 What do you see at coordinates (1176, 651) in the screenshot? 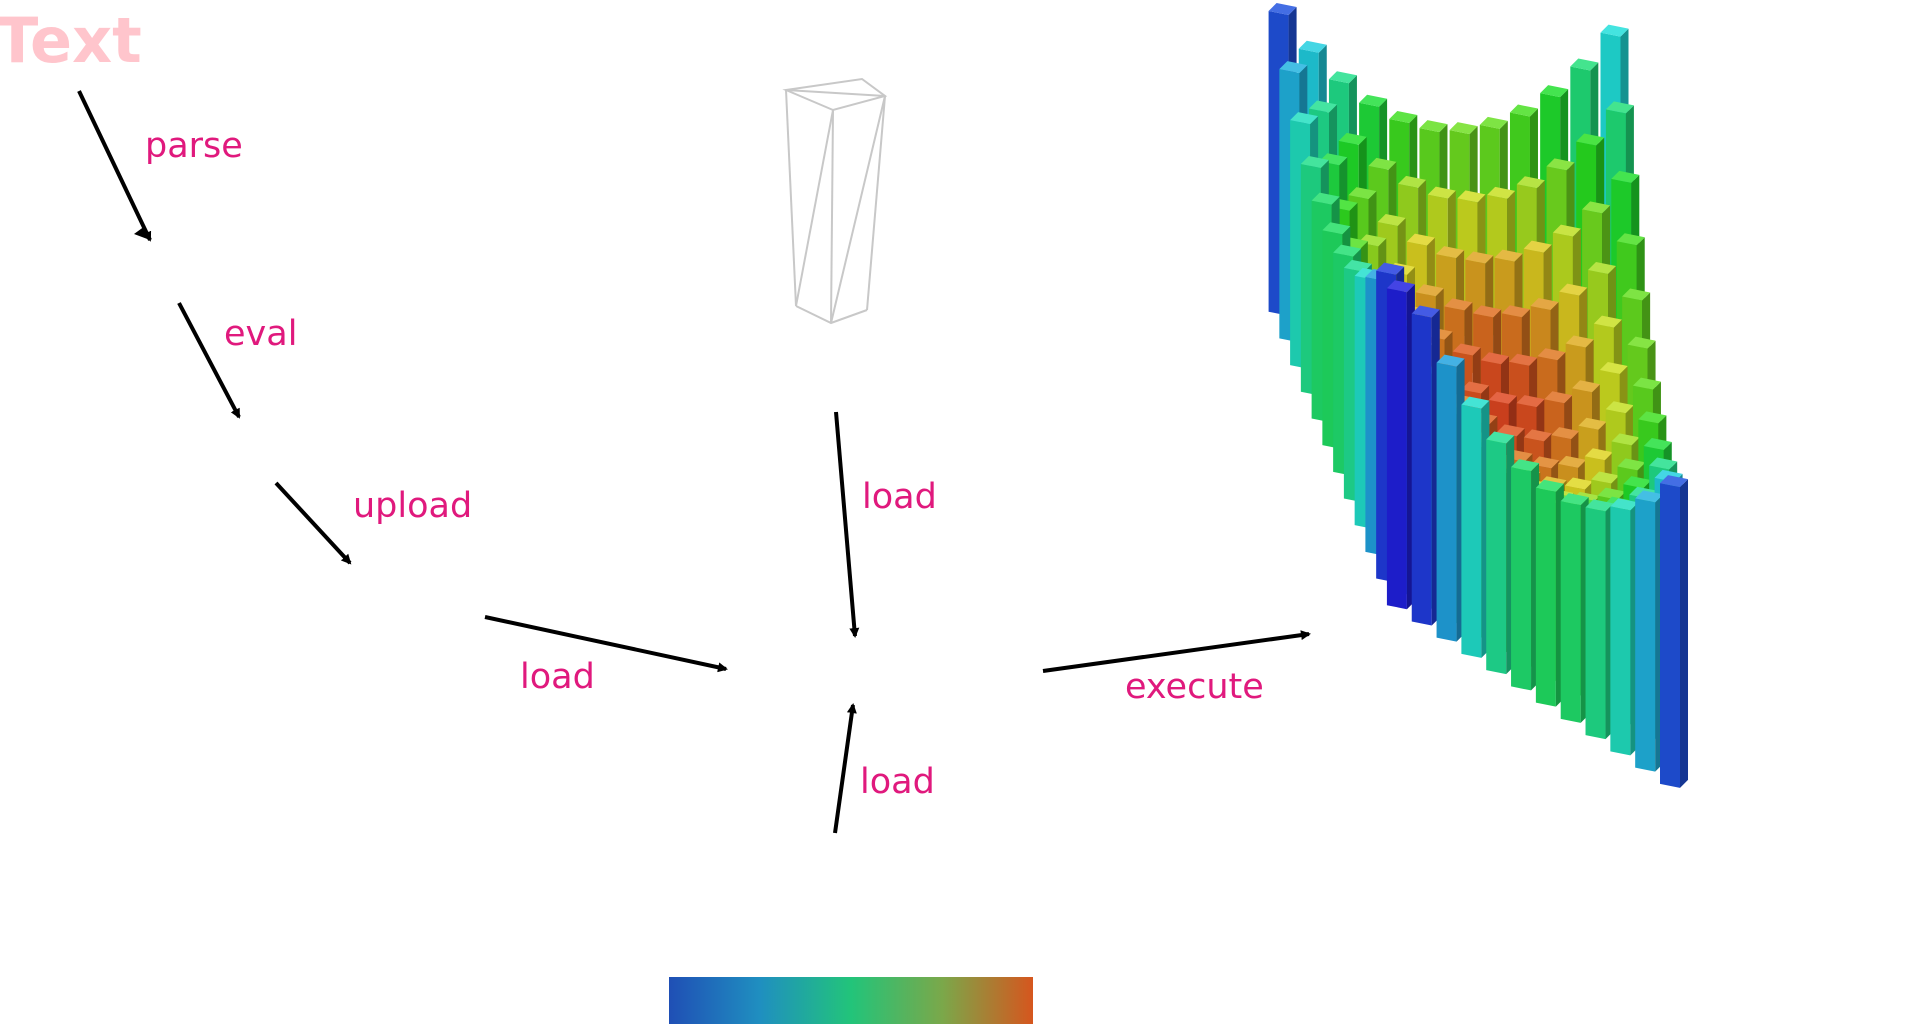
I see `arrow-execute` at bounding box center [1176, 651].